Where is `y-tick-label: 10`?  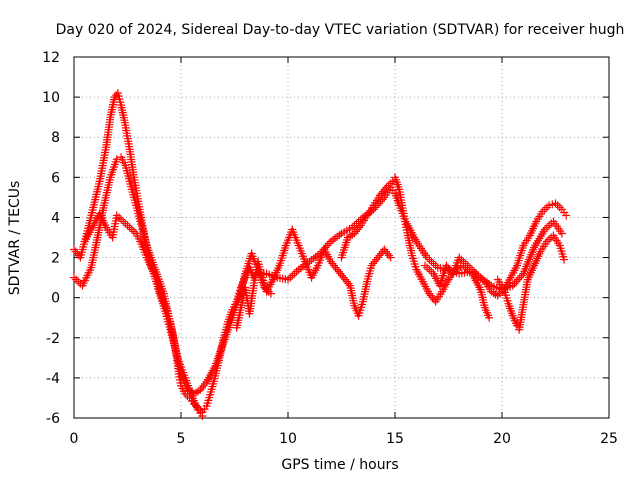
y-tick-label: 10 is located at coordinates (51, 98).